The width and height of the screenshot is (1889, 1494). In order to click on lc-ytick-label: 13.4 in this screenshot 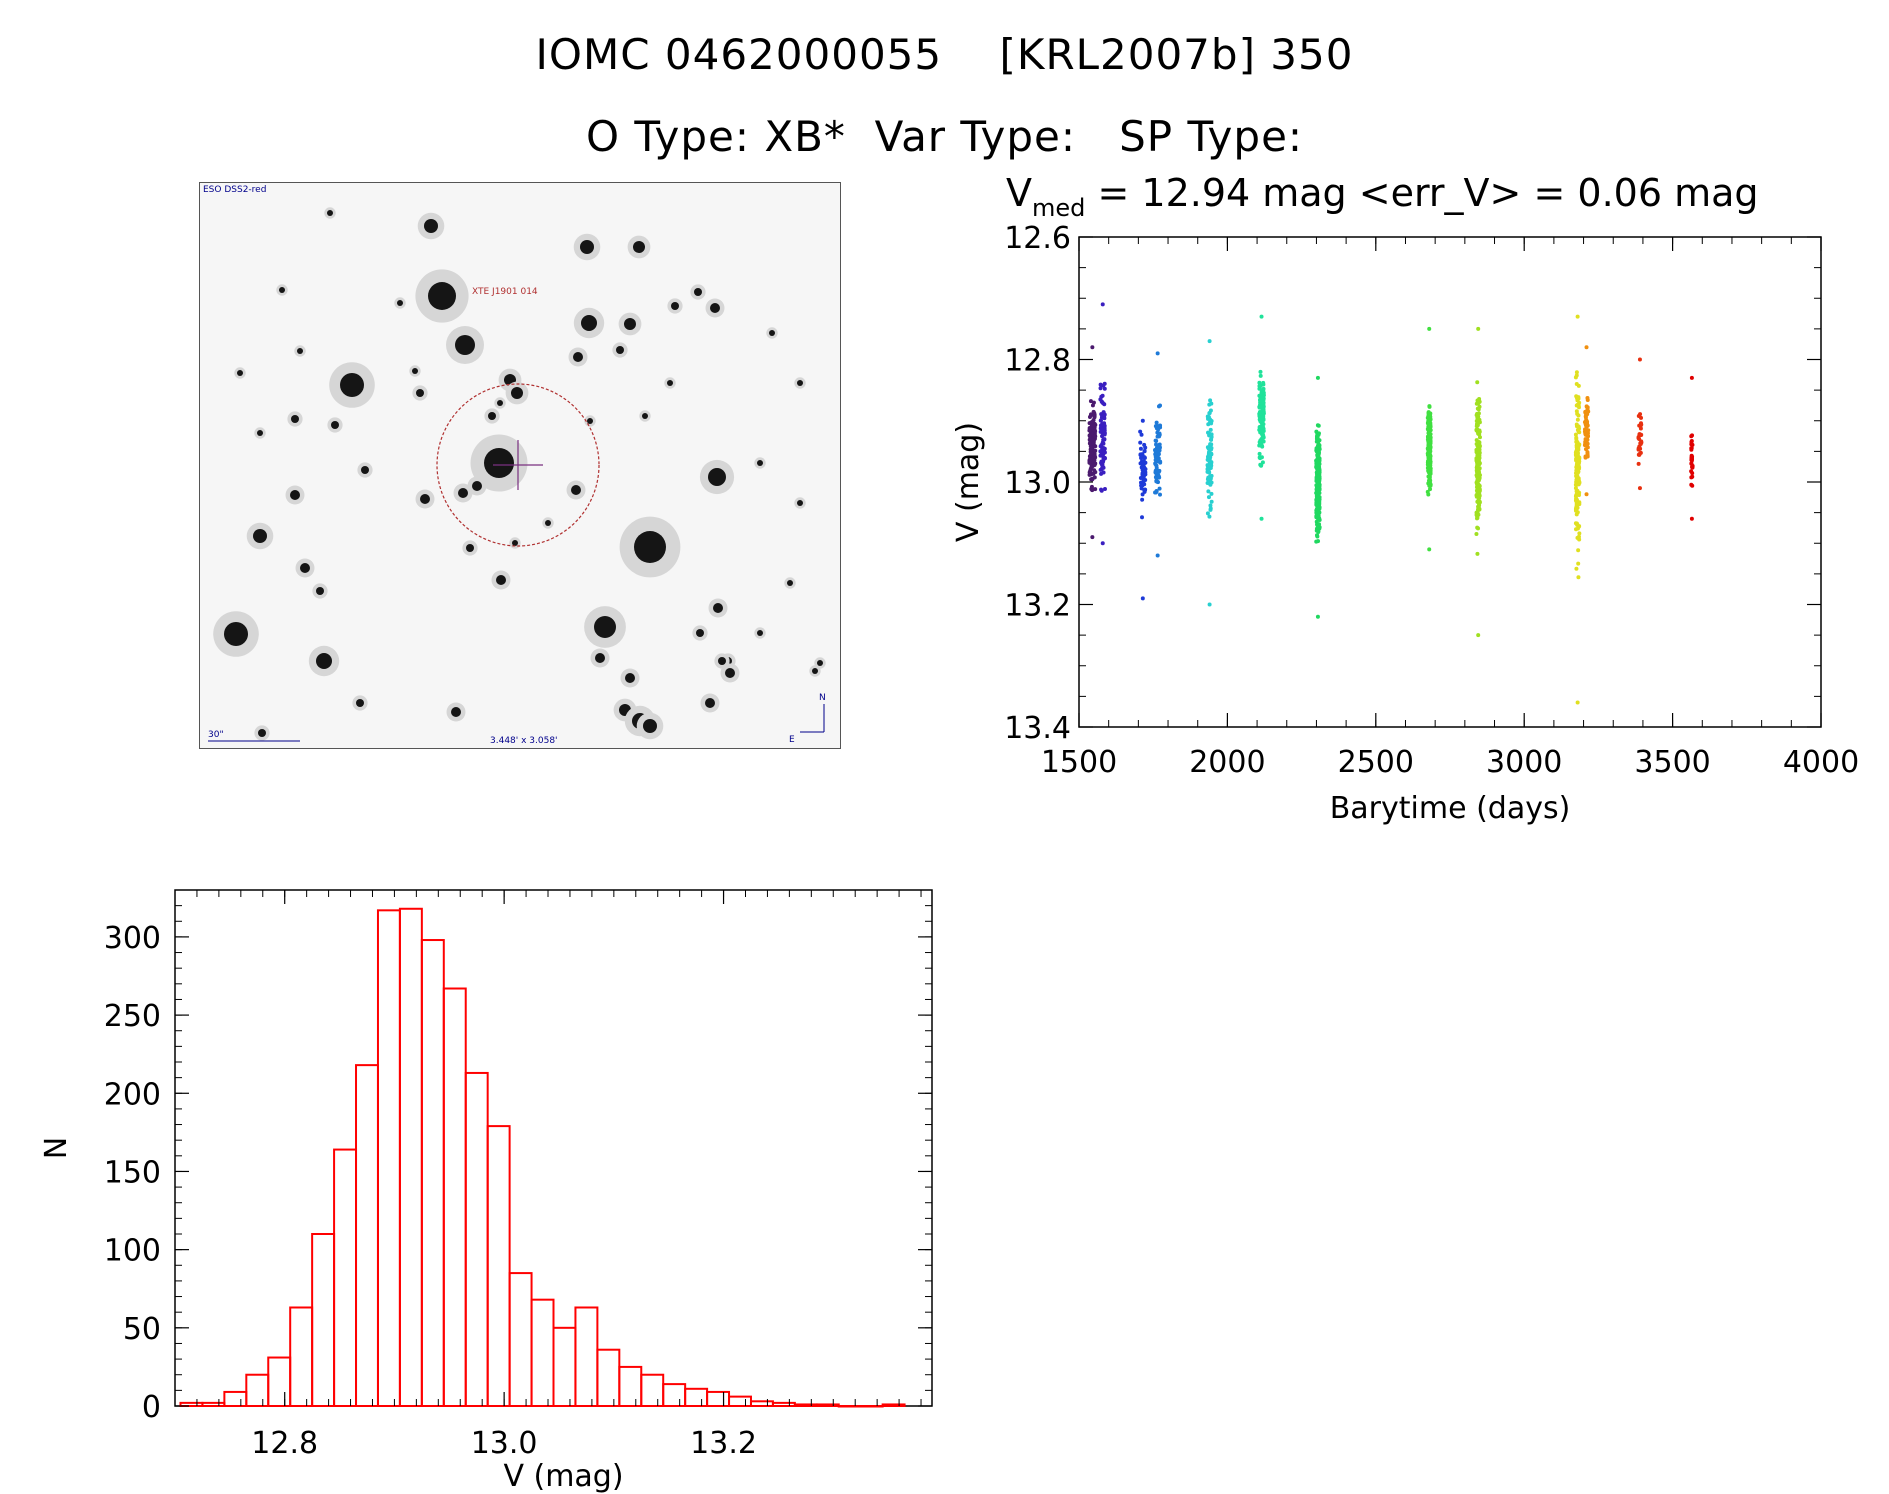, I will do `click(1037, 728)`.